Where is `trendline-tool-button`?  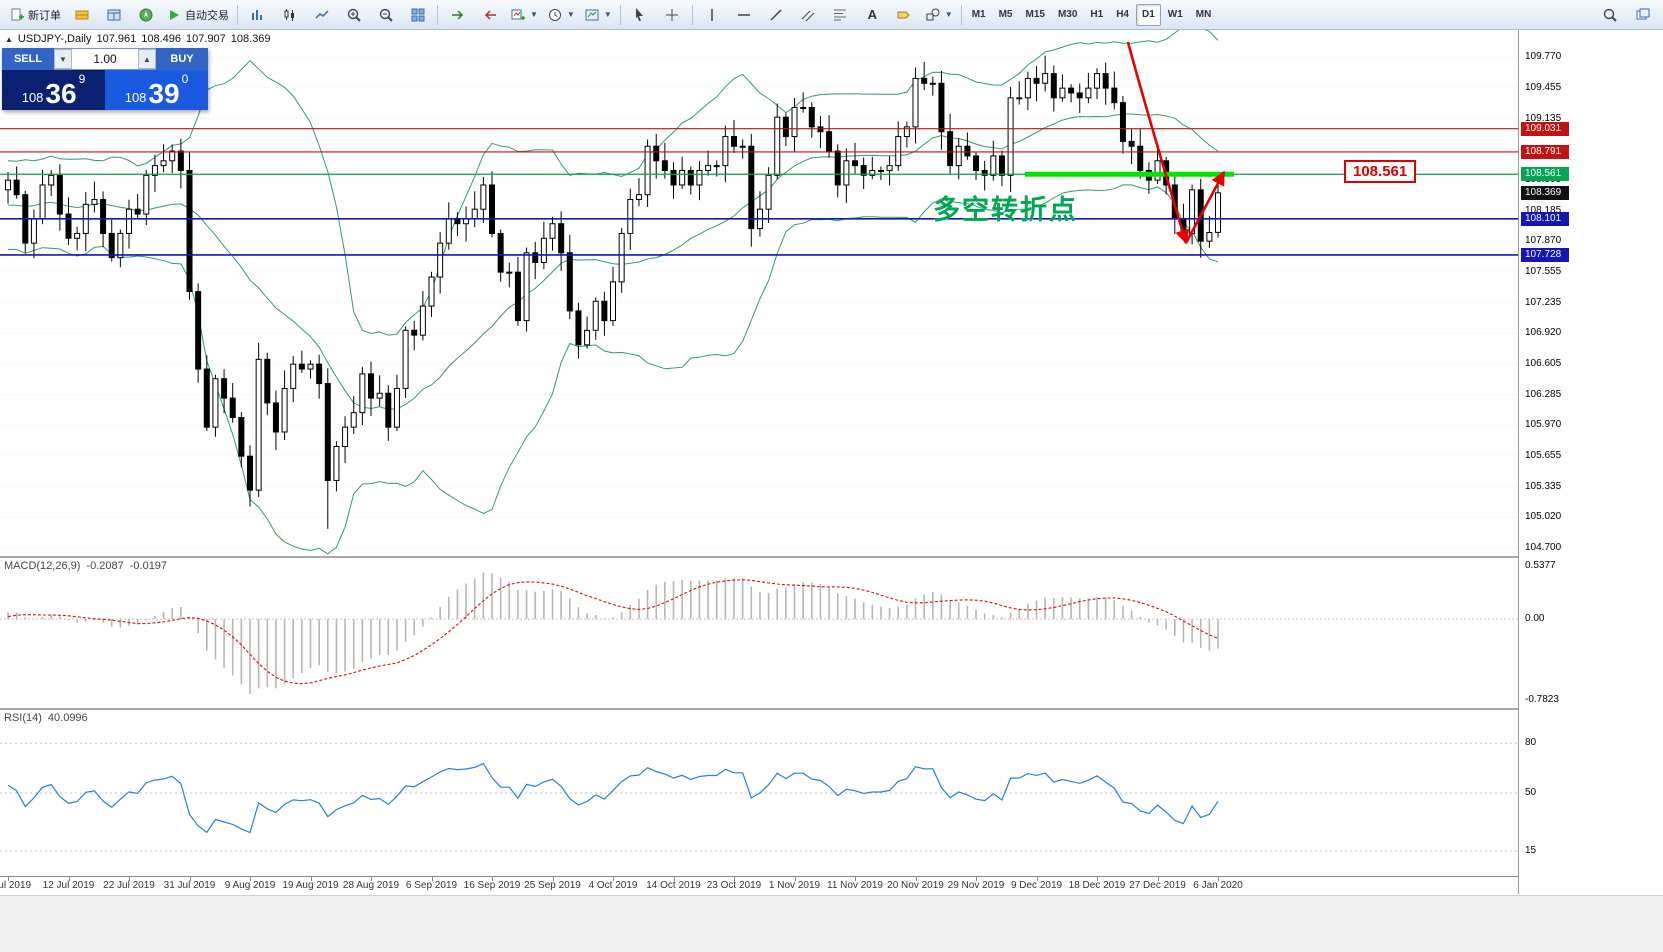 trendline-tool-button is located at coordinates (776, 14).